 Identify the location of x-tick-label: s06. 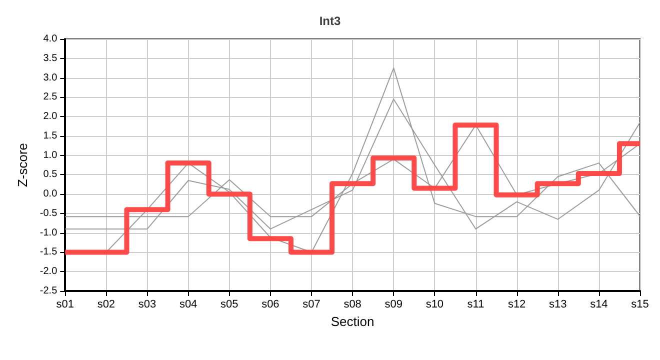
(271, 304).